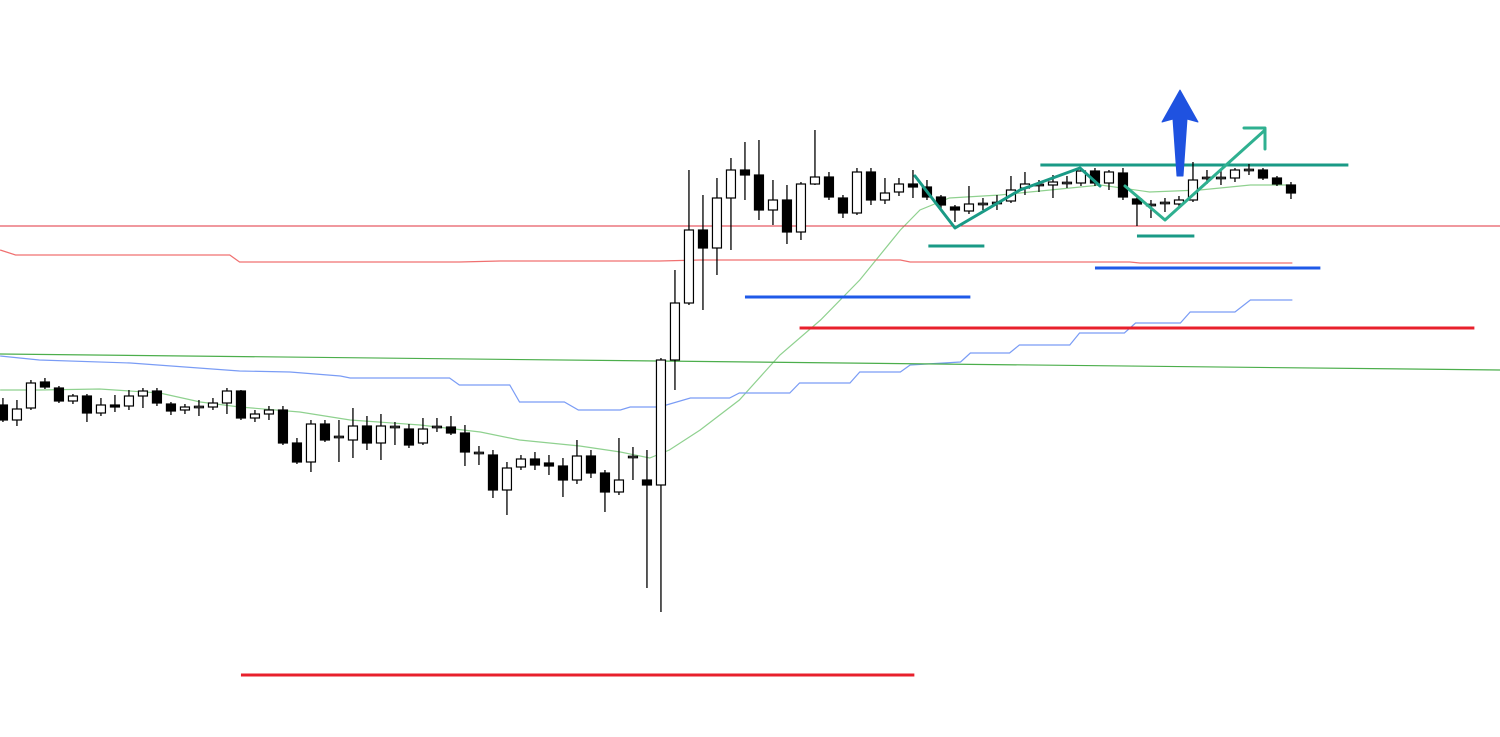  Describe the element at coordinates (1254, 138) in the screenshot. I see `arrow-head` at that location.